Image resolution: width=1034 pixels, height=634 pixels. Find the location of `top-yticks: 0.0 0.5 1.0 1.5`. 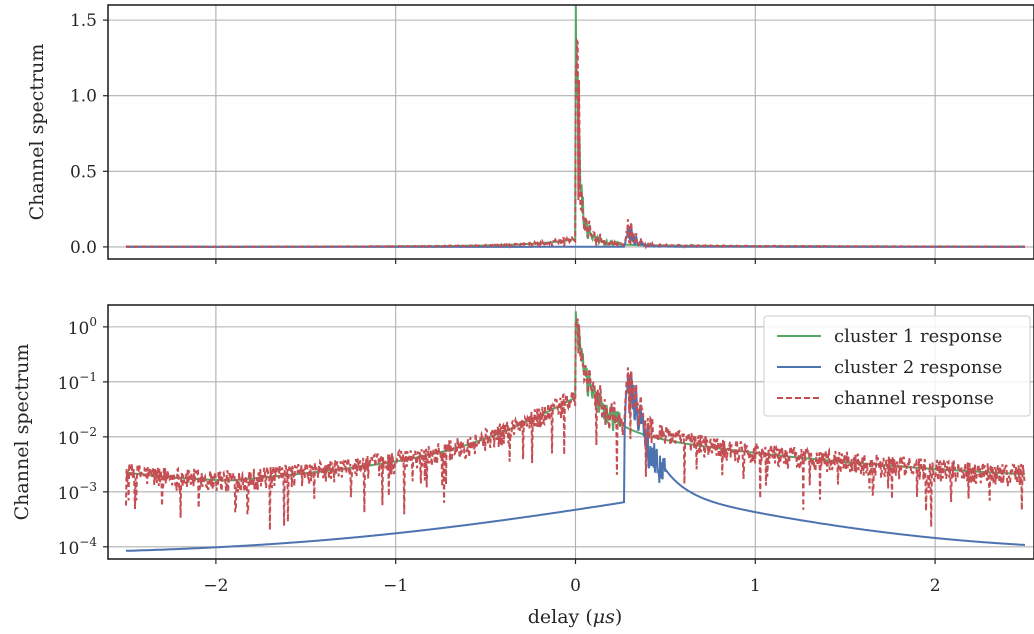

top-yticks: 0.0 0.5 1.0 1.5 is located at coordinates (89, 134).